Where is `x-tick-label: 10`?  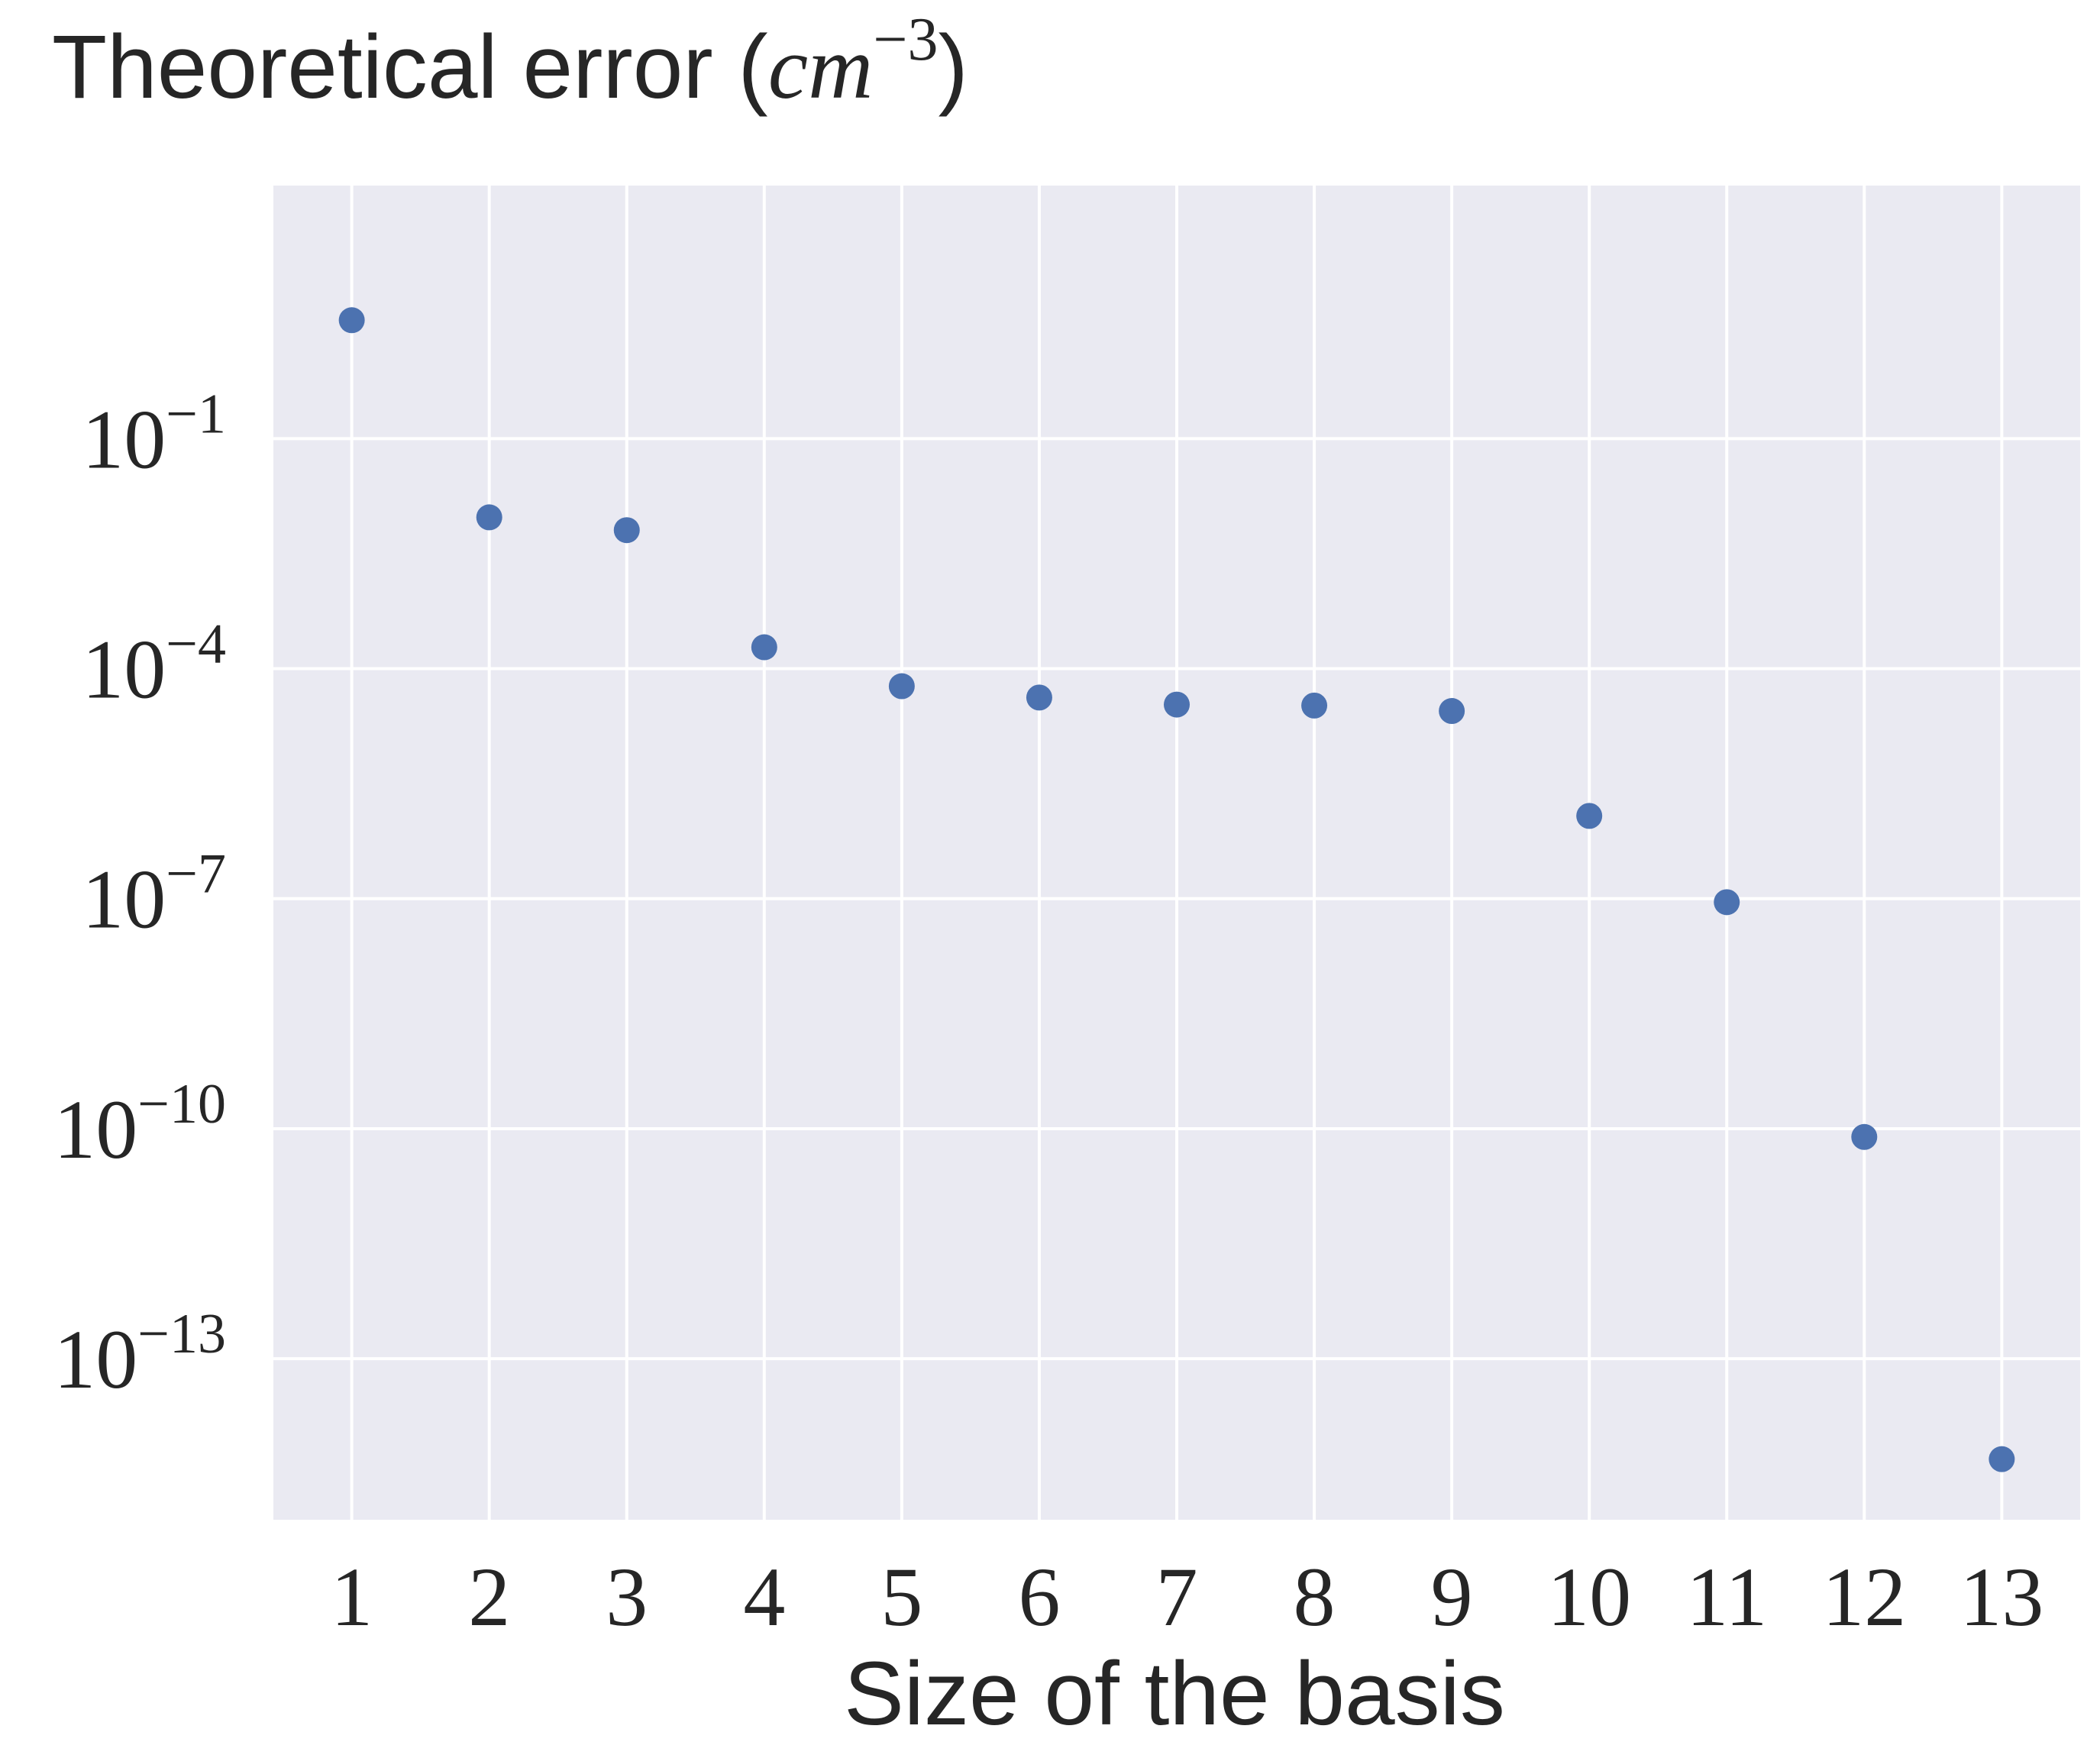
x-tick-label: 10 is located at coordinates (1589, 1596).